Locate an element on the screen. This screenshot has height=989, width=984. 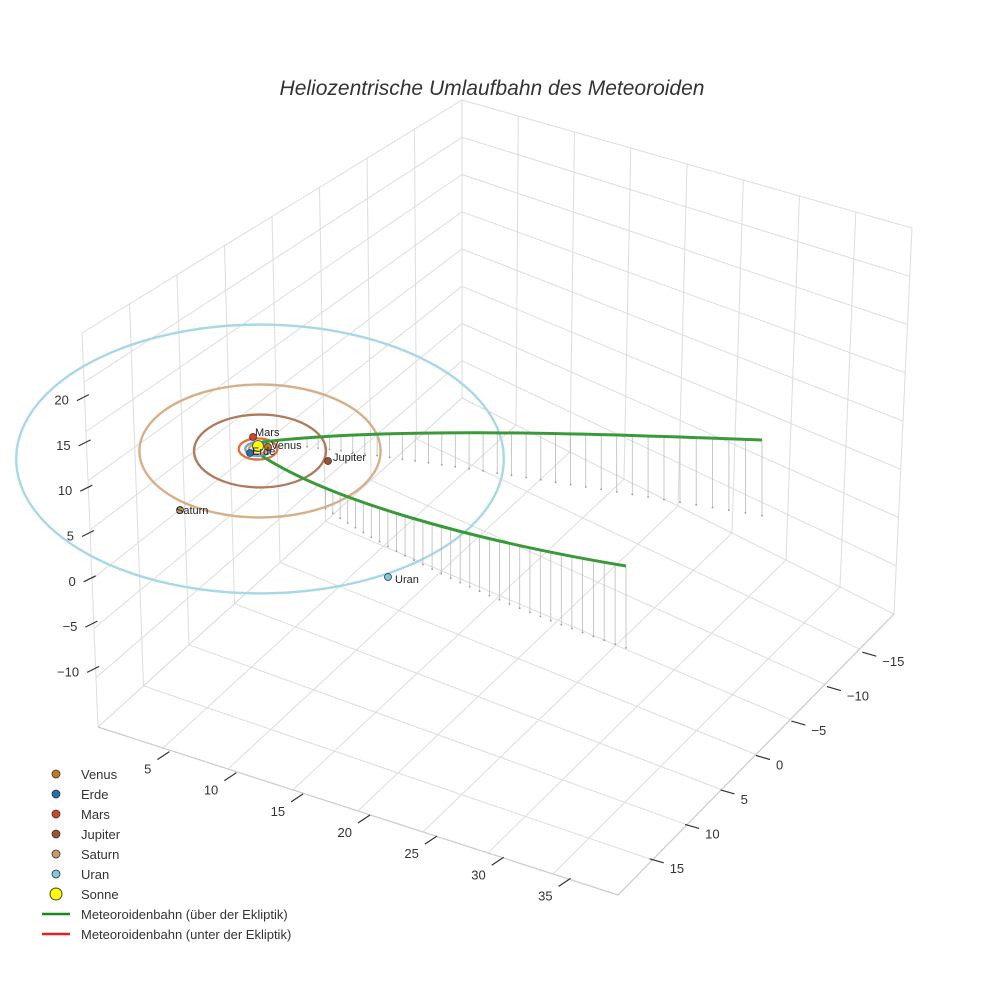
z-tick-label: 15 is located at coordinates (63, 445).